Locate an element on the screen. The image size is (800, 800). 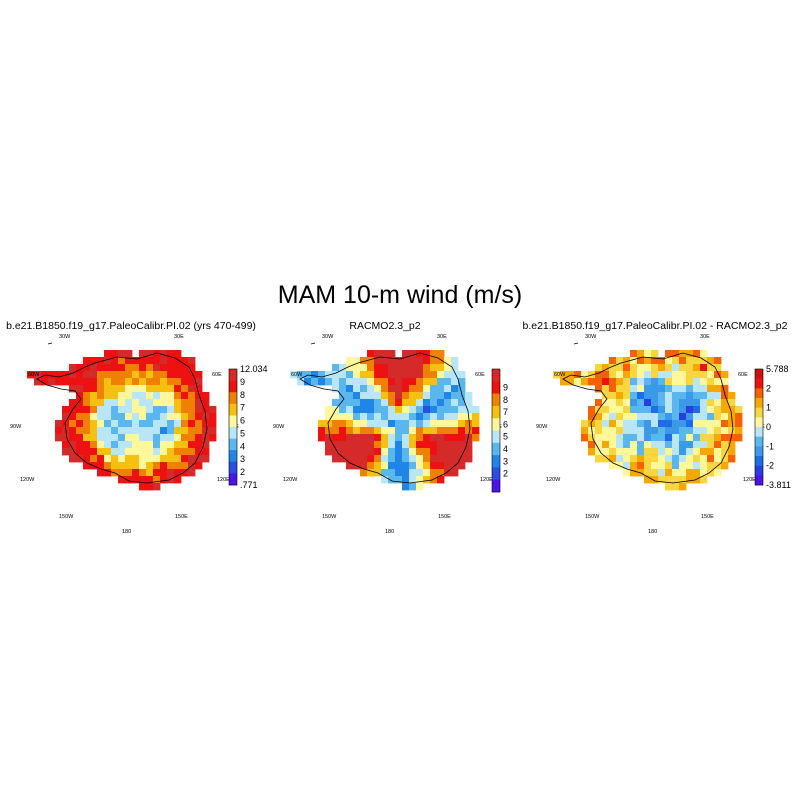
longitude-label: 150E is located at coordinates (444, 517).